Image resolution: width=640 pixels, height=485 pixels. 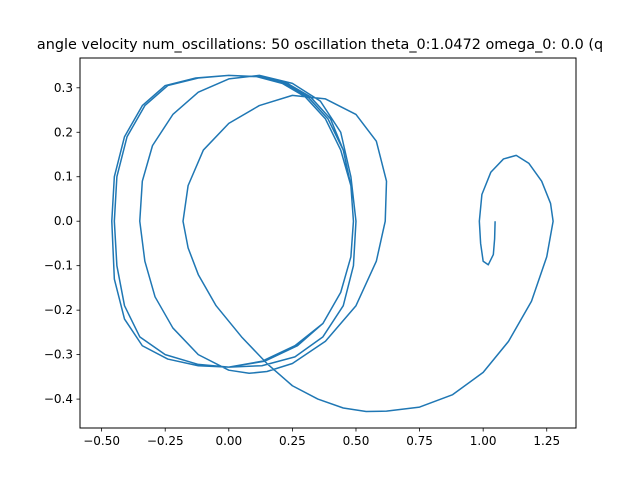 I want to click on x-tick-label: 0.00, so click(x=228, y=441).